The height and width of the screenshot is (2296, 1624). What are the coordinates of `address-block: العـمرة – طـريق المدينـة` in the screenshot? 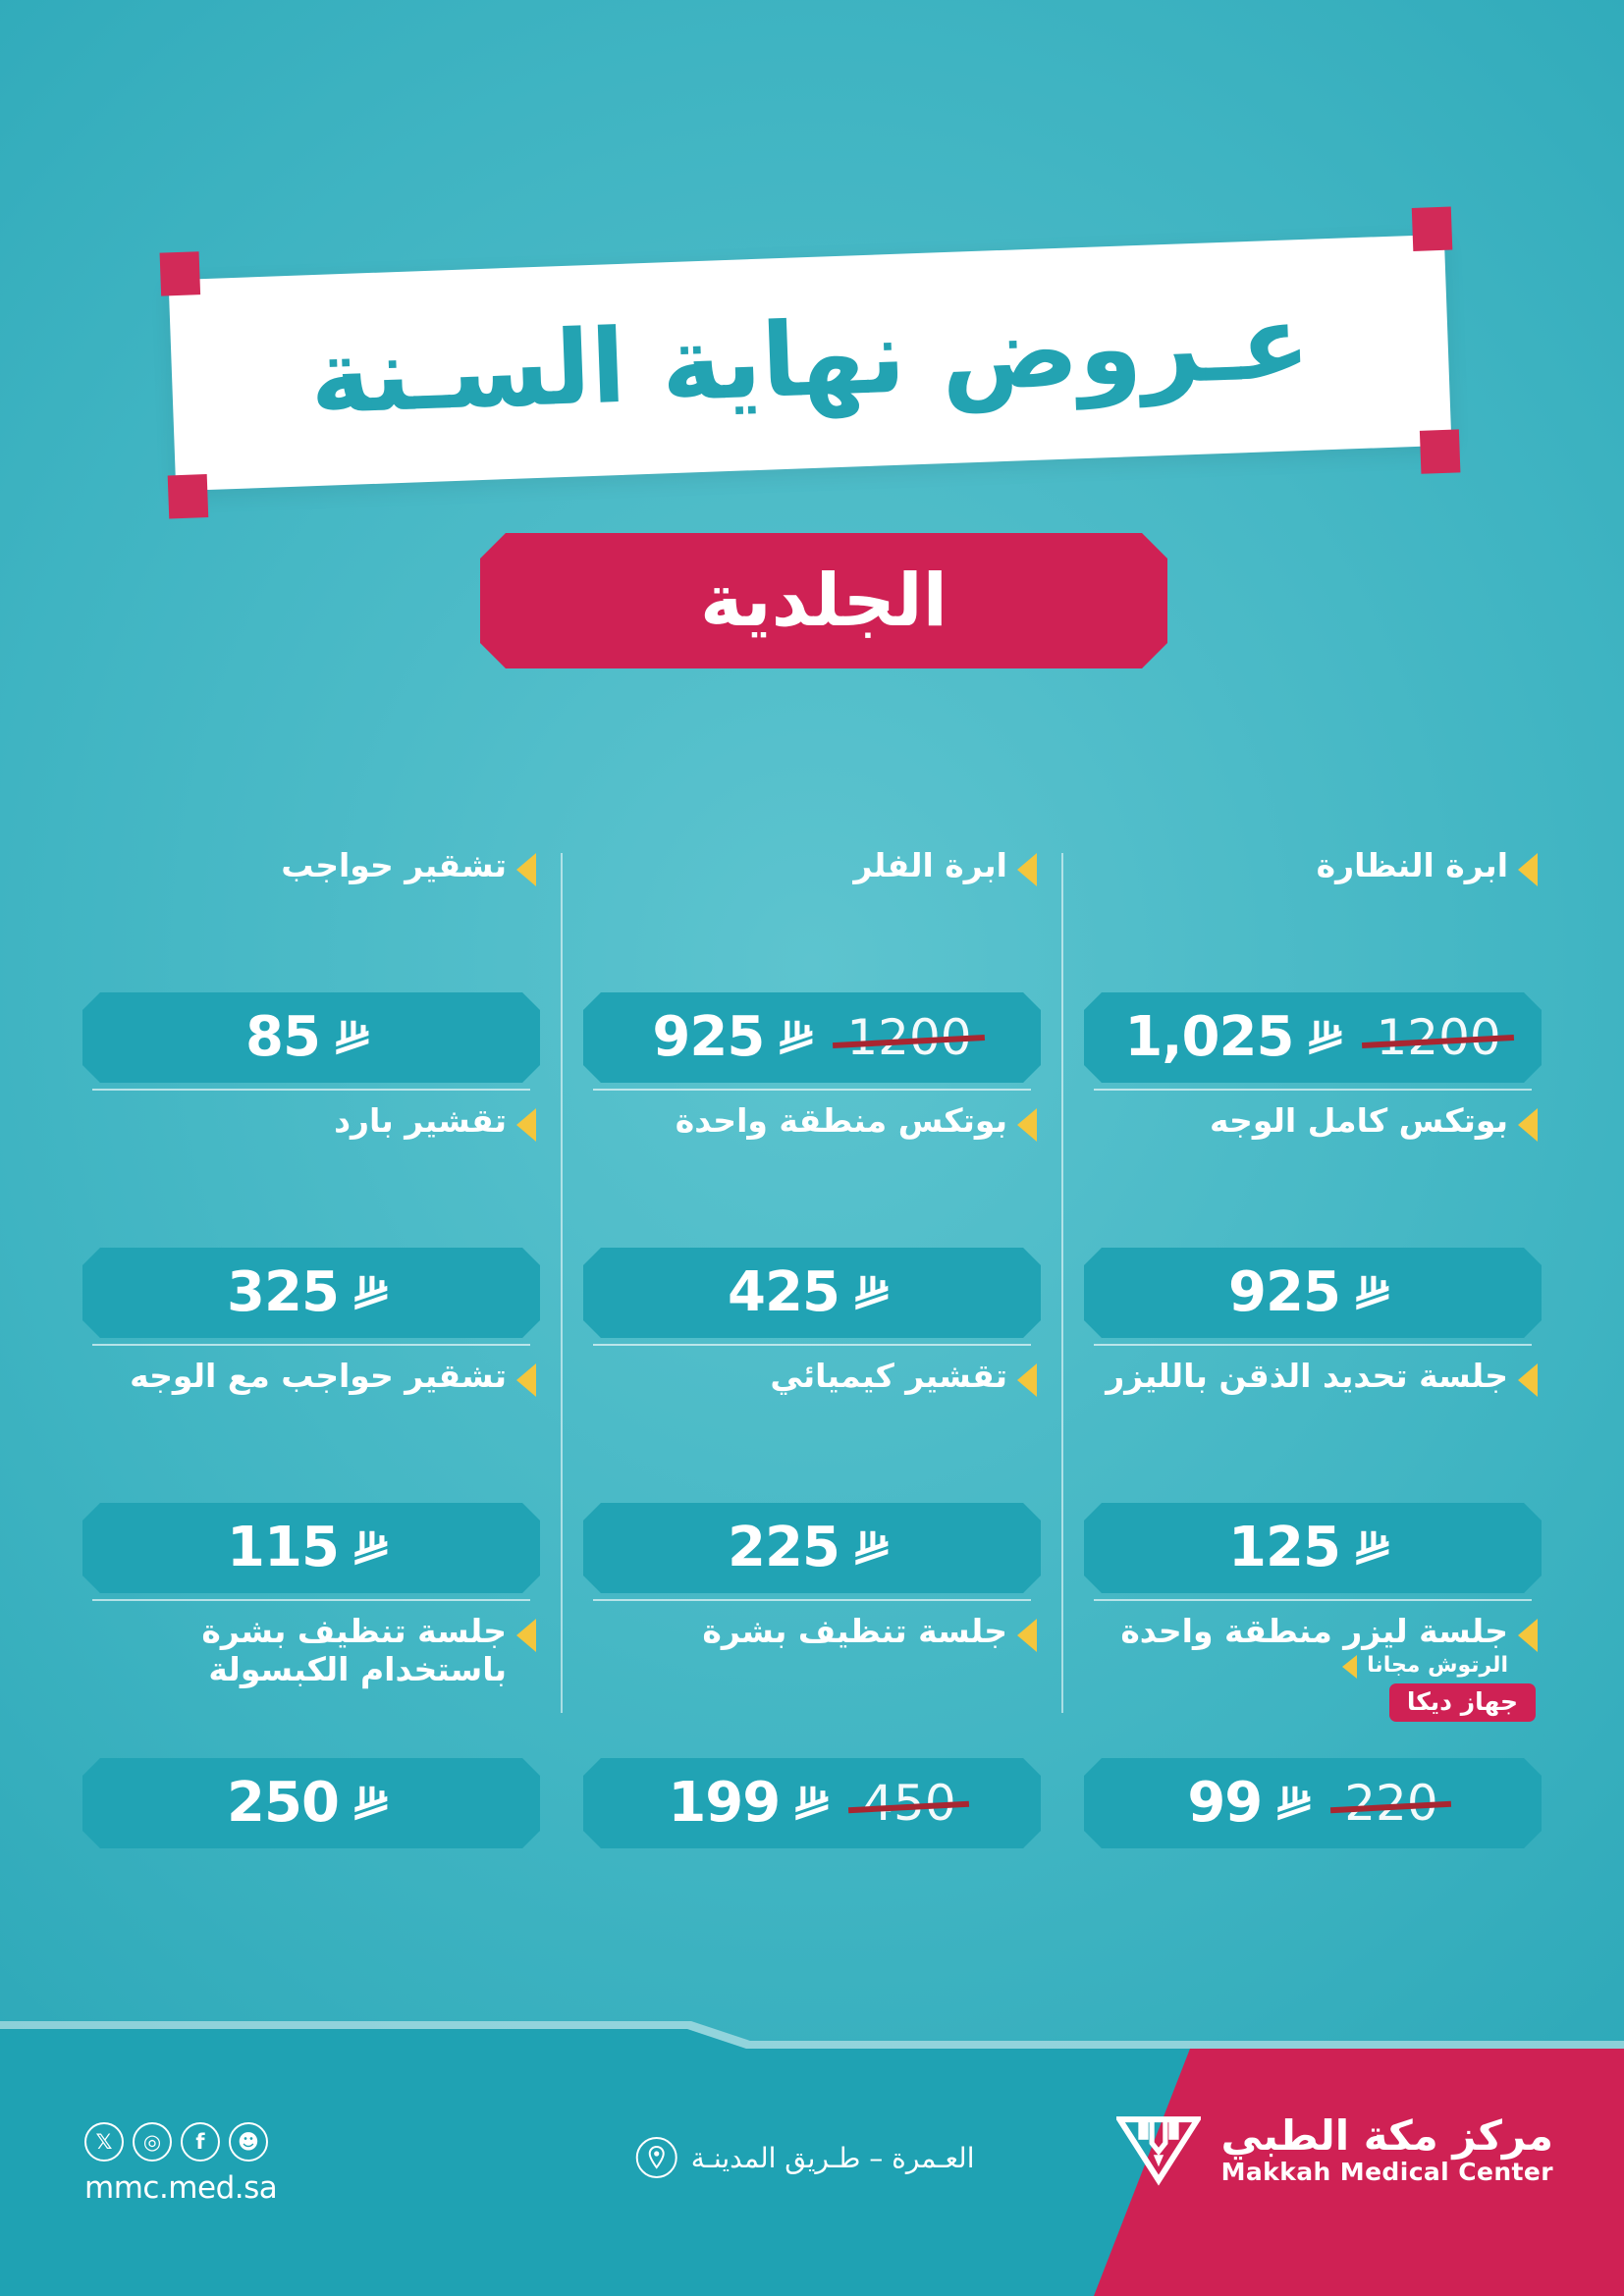 It's located at (805, 2157).